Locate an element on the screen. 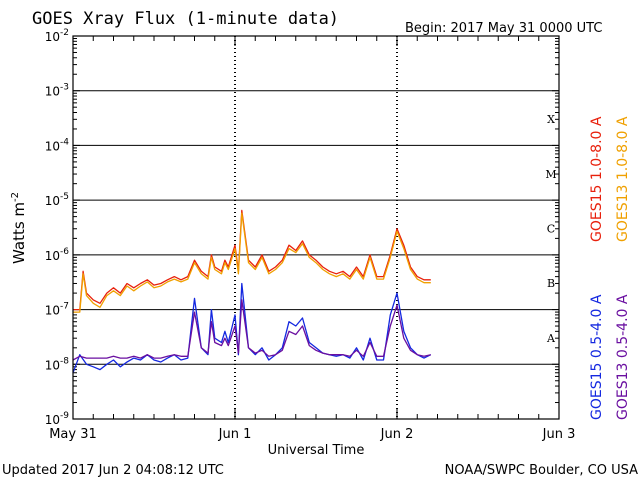 The height and width of the screenshot is (480, 640). legend-entry-2: GOES15 0.5-4.0 A is located at coordinates (597, 357).